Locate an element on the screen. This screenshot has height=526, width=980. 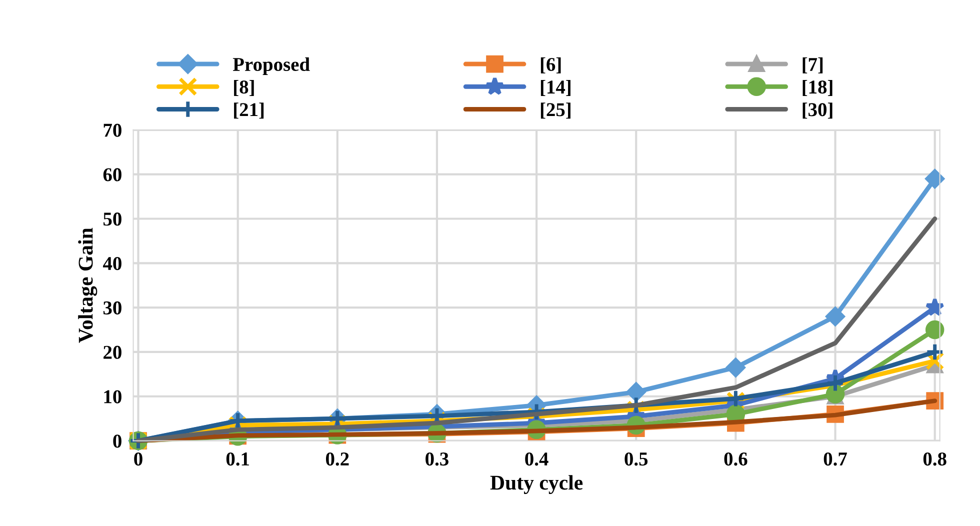
x-tick-label: 0.1 is located at coordinates (237, 459).